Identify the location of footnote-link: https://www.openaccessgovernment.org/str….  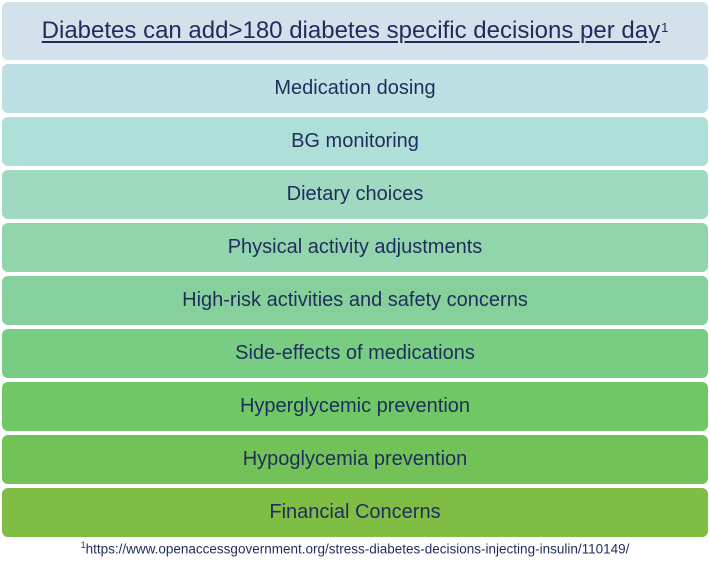
(357, 549).